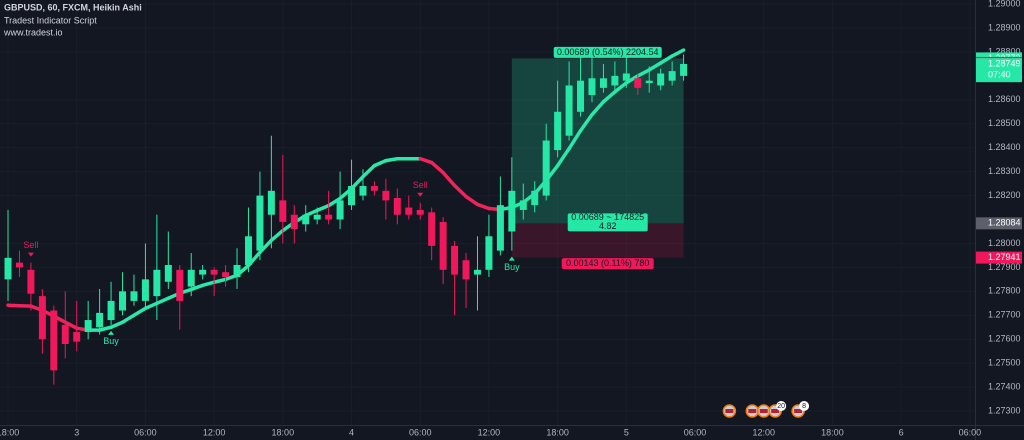  What do you see at coordinates (1004, 363) in the screenshot?
I see `y-tick-label: 1.27500` at bounding box center [1004, 363].